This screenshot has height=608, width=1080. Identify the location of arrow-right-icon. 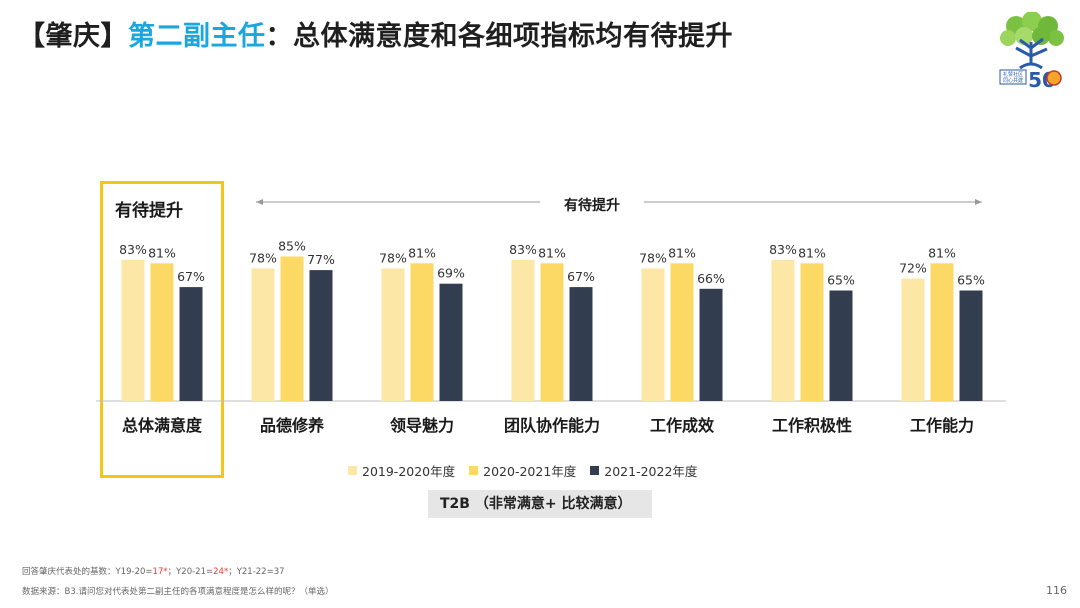
(978, 202).